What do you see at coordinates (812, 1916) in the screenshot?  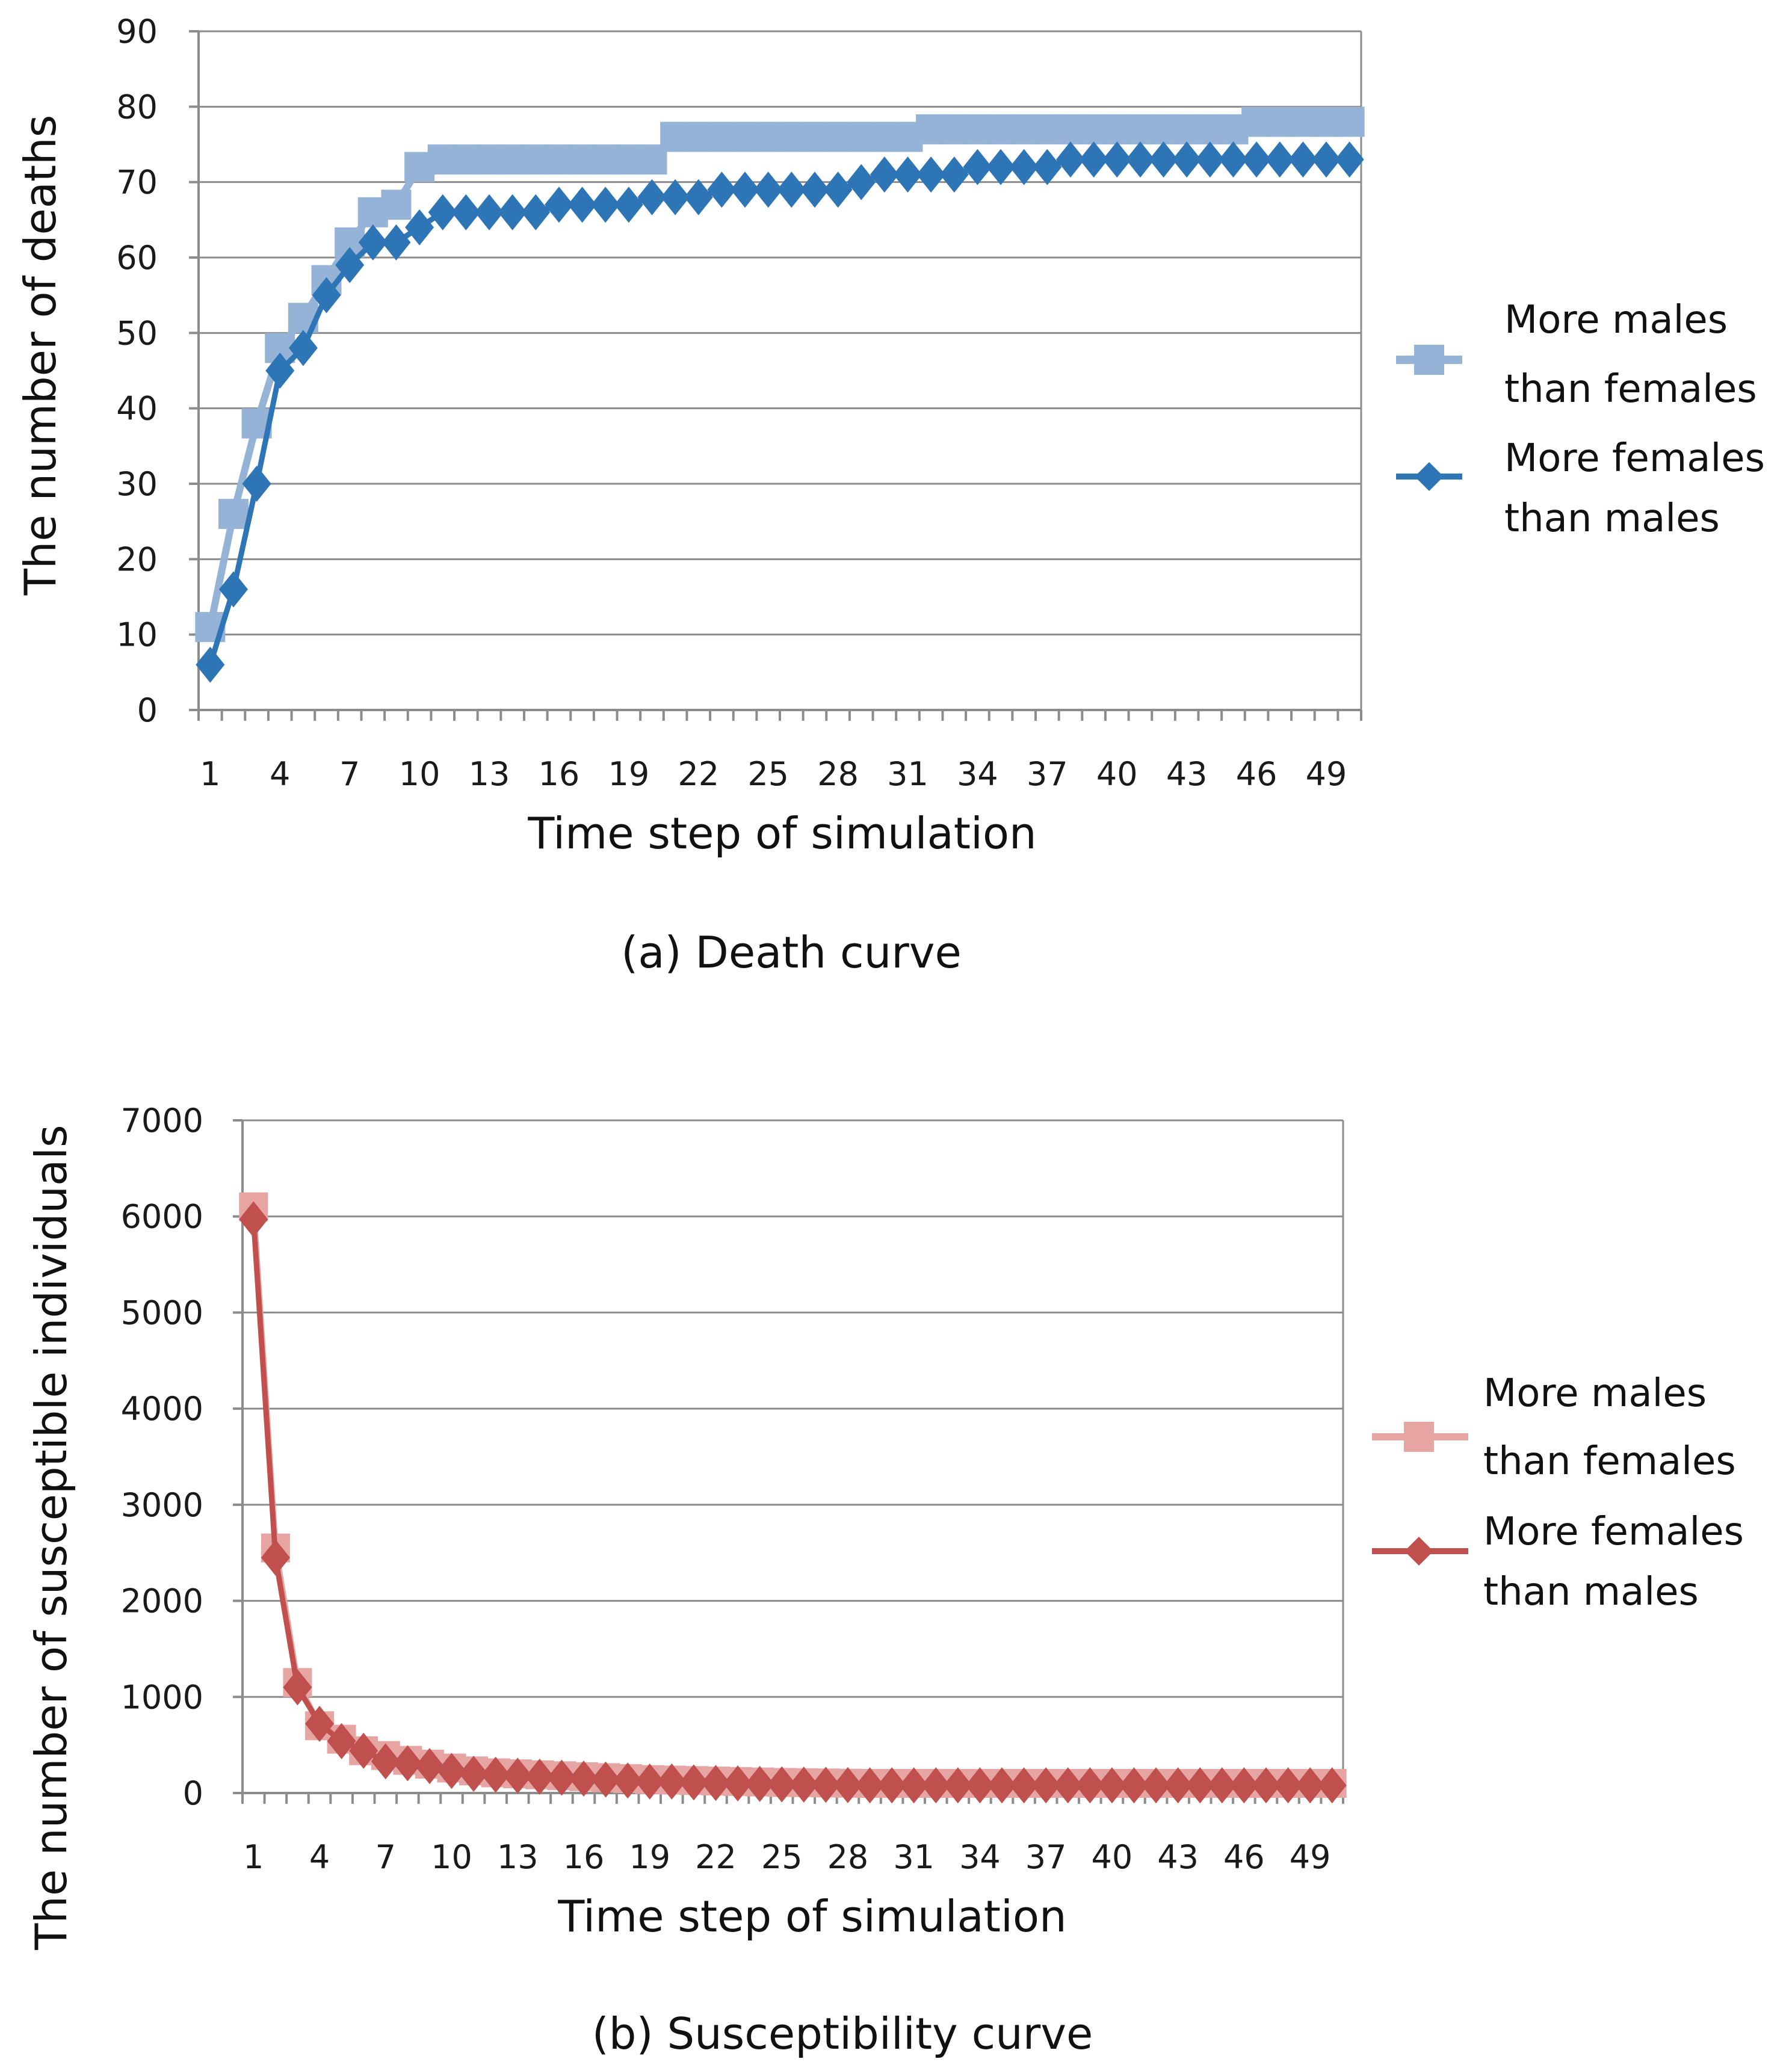 I see `susceptibility-curve-x-axis-title: Time step of simulation` at bounding box center [812, 1916].